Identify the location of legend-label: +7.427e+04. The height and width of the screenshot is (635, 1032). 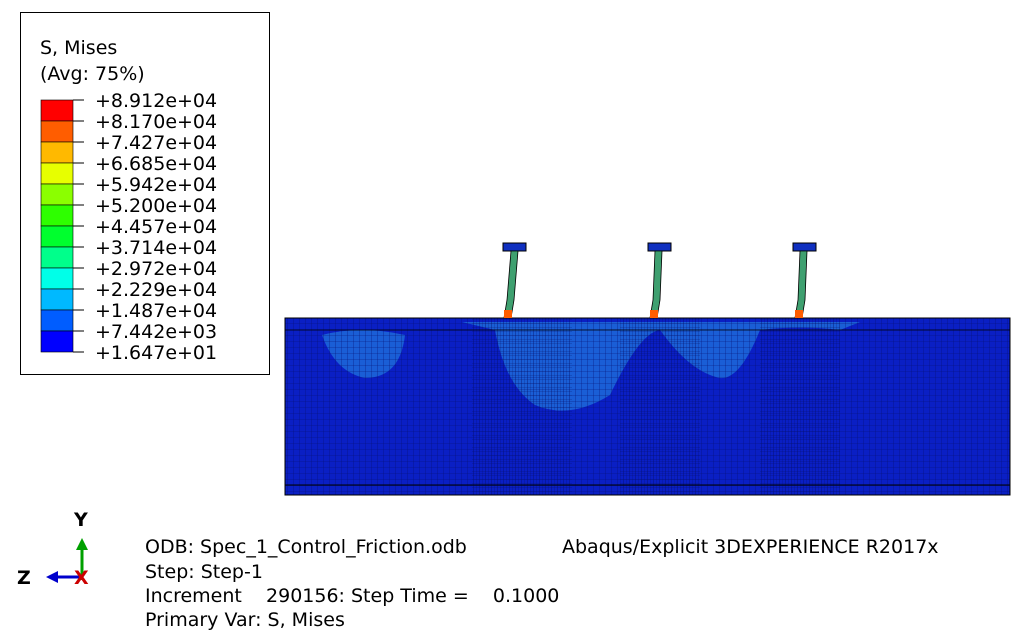
(156, 143).